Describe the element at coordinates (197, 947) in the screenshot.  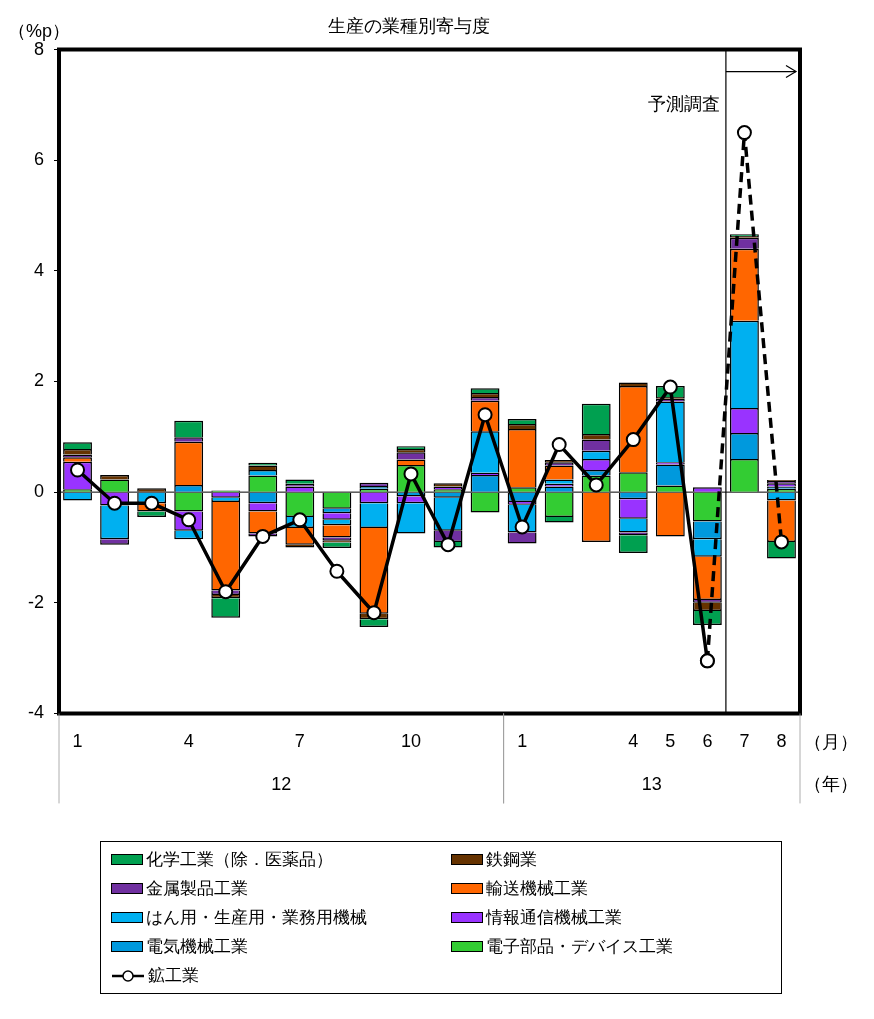
I see `legend-label: 電気機械工業` at that location.